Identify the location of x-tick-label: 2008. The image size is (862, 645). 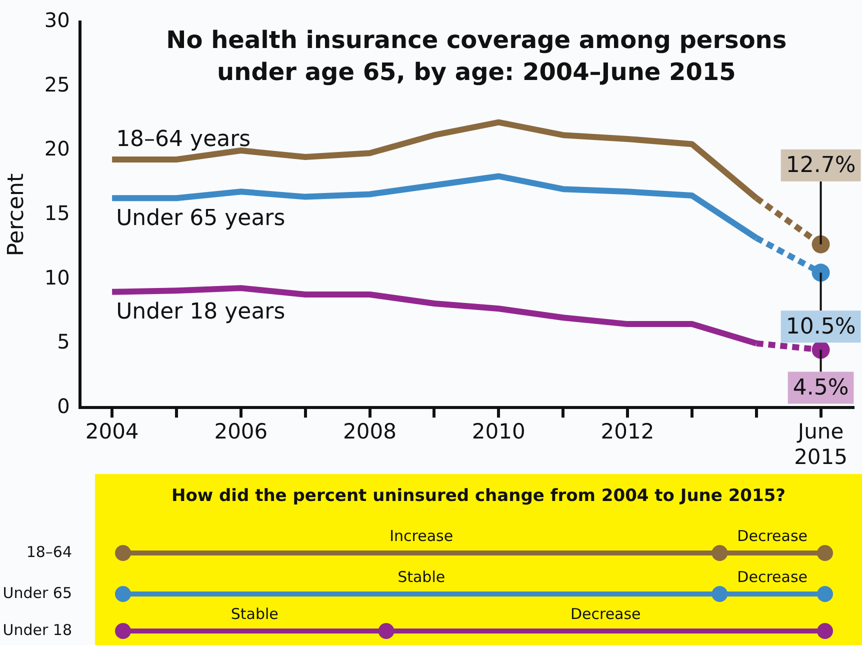
(370, 432).